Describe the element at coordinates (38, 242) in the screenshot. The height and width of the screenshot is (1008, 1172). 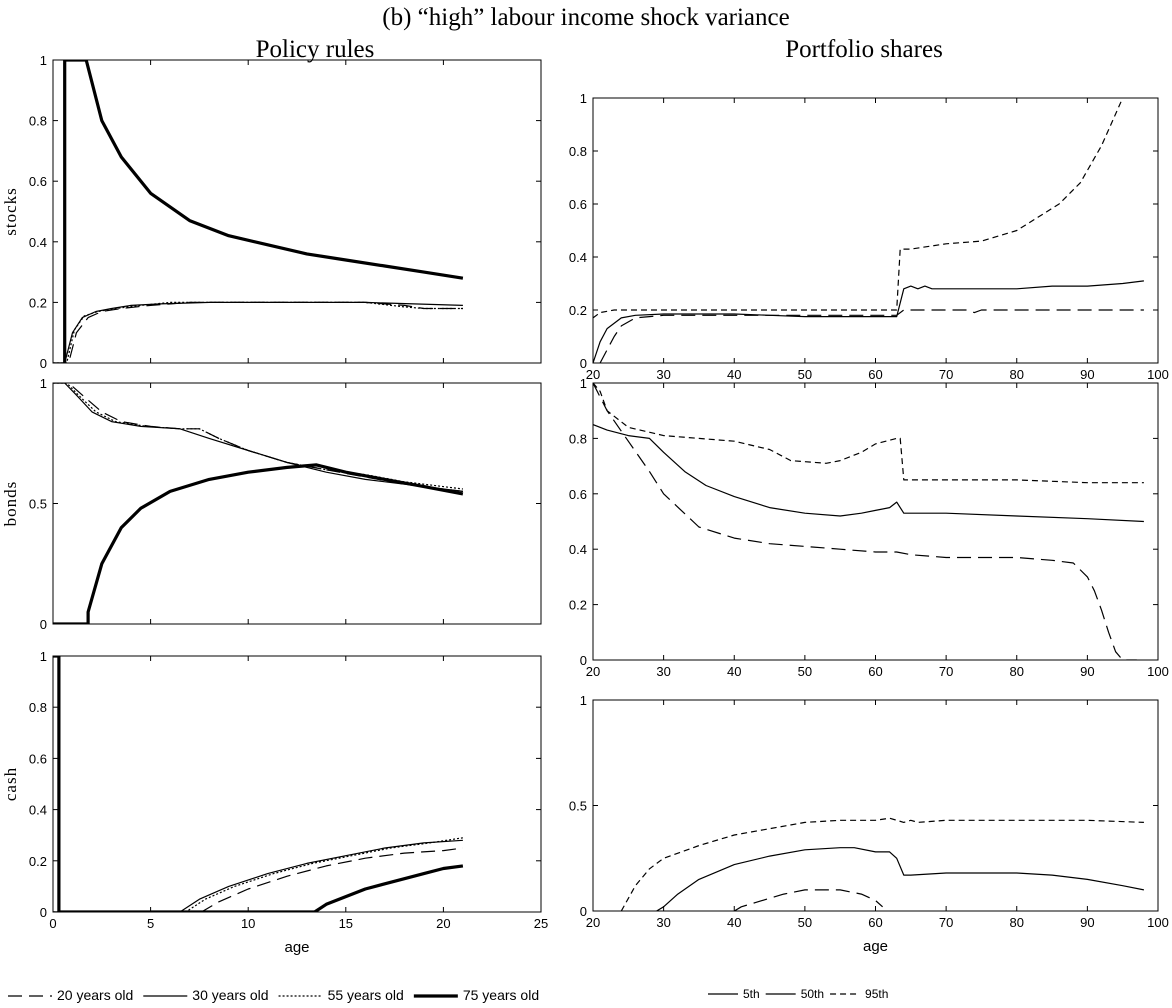
I see `policy-stocks-ytick-label: 0.4` at that location.